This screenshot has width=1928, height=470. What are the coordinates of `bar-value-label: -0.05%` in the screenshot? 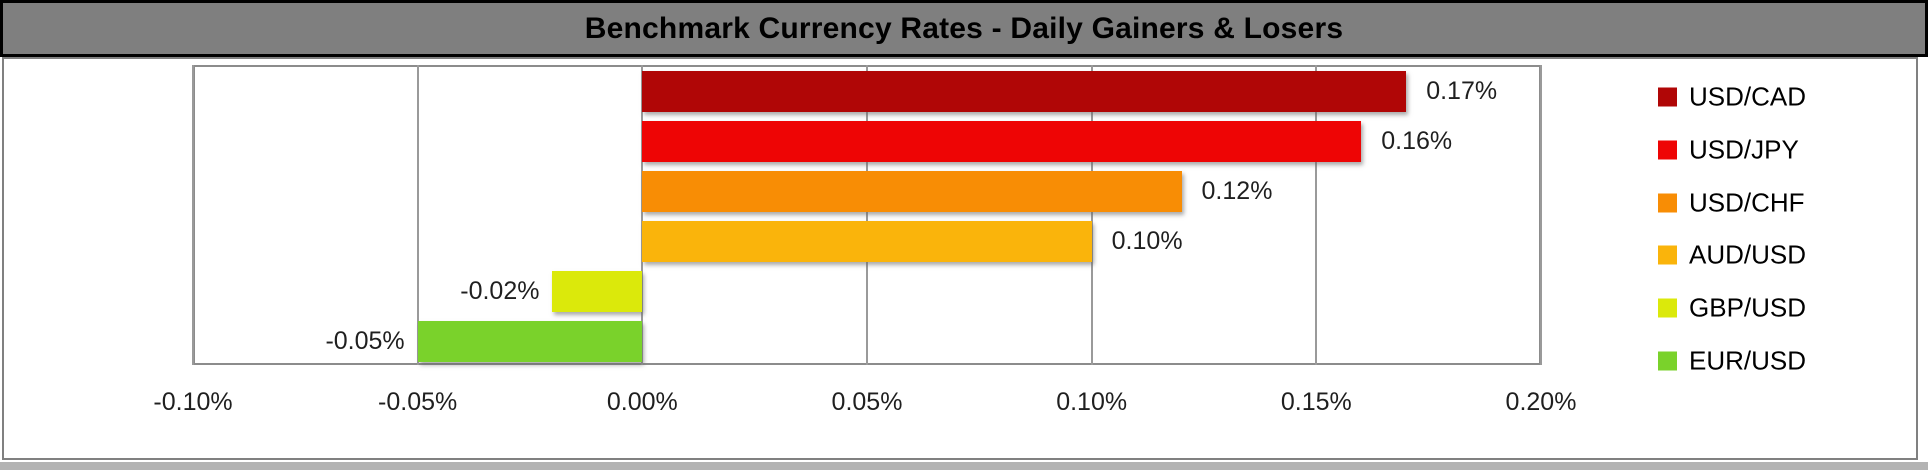 It's located at (365, 340).